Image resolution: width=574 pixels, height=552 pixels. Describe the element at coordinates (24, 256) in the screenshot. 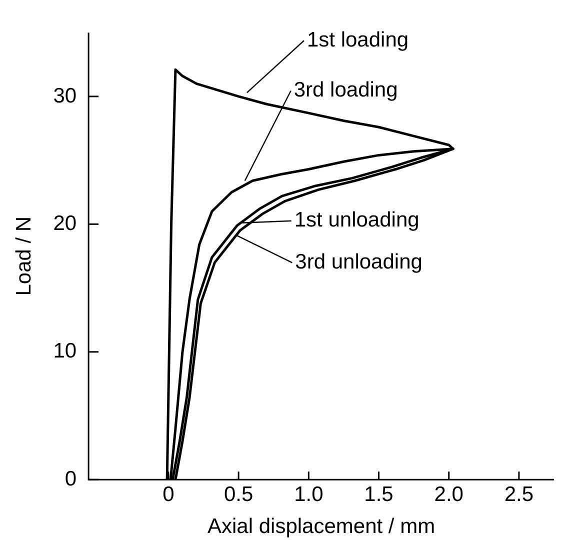

I see `y-axis-title: Load / N` at that location.